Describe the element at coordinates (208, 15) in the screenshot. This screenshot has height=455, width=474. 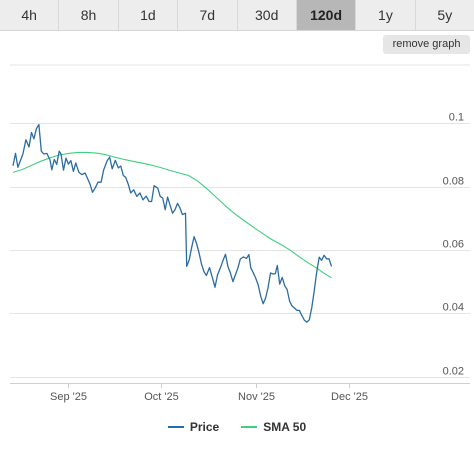
I see `tab-7d: 7d` at that location.